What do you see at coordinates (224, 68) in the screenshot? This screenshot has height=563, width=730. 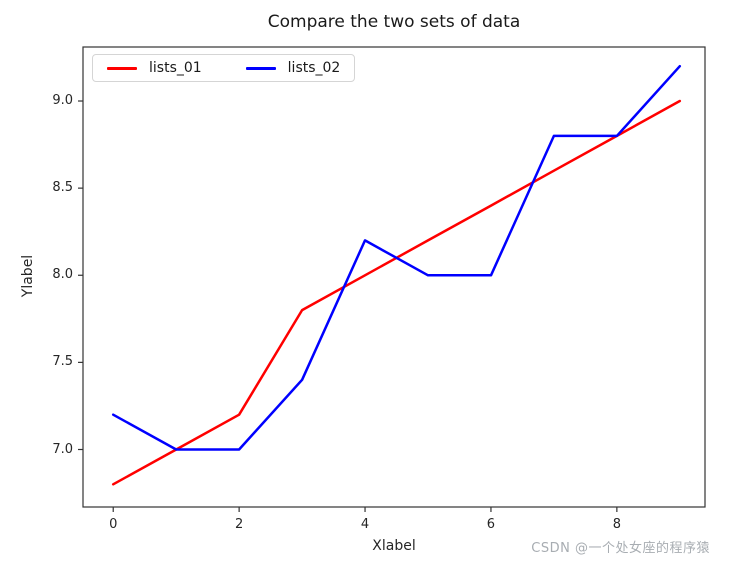 I see `legend: lists_01 lists_02` at bounding box center [224, 68].